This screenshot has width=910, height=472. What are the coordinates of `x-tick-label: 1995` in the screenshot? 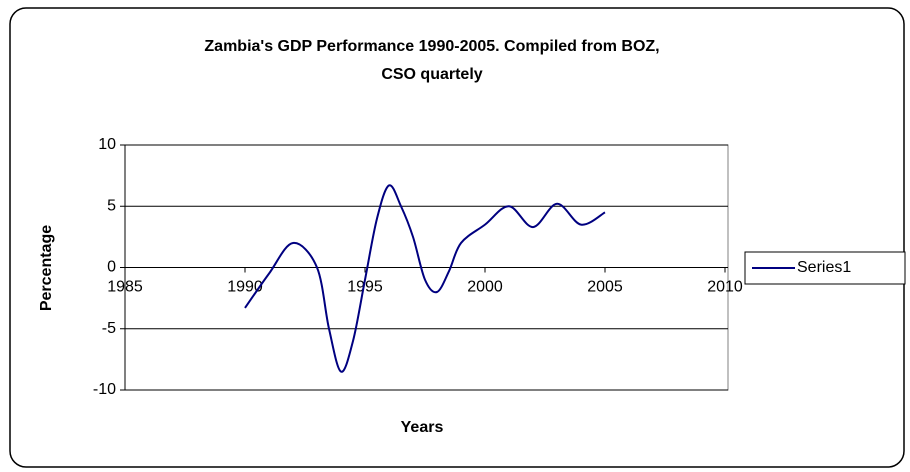 It's located at (365, 287).